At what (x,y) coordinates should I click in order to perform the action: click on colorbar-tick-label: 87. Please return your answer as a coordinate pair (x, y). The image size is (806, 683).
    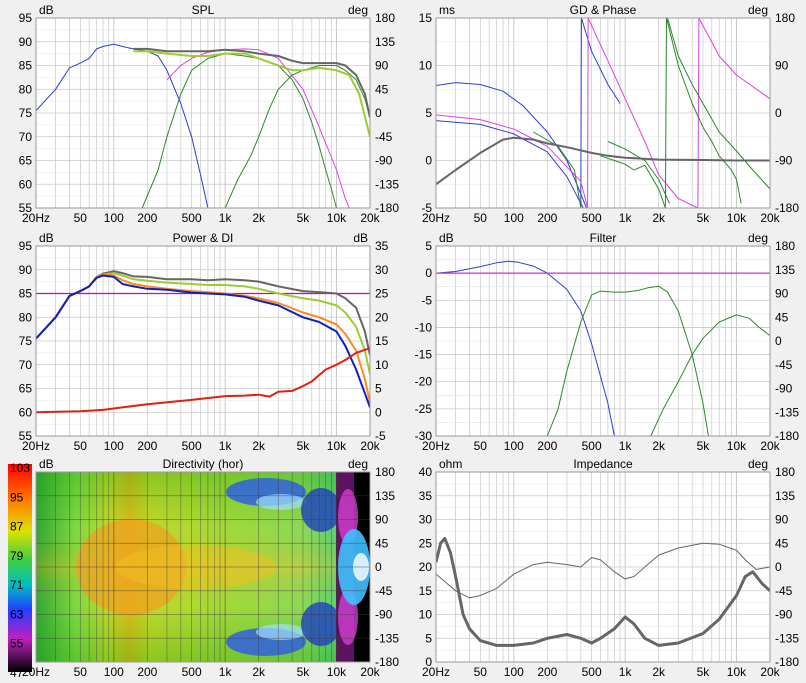
    Looking at the image, I should click on (17, 527).